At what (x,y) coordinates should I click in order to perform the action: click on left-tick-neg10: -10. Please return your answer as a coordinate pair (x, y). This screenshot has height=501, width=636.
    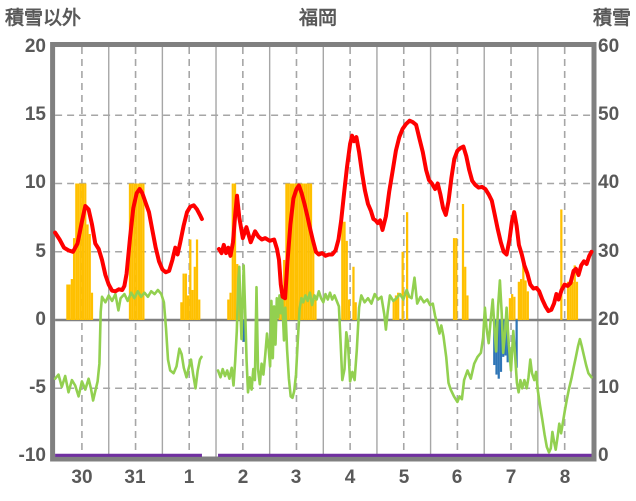
    Looking at the image, I should click on (32, 455).